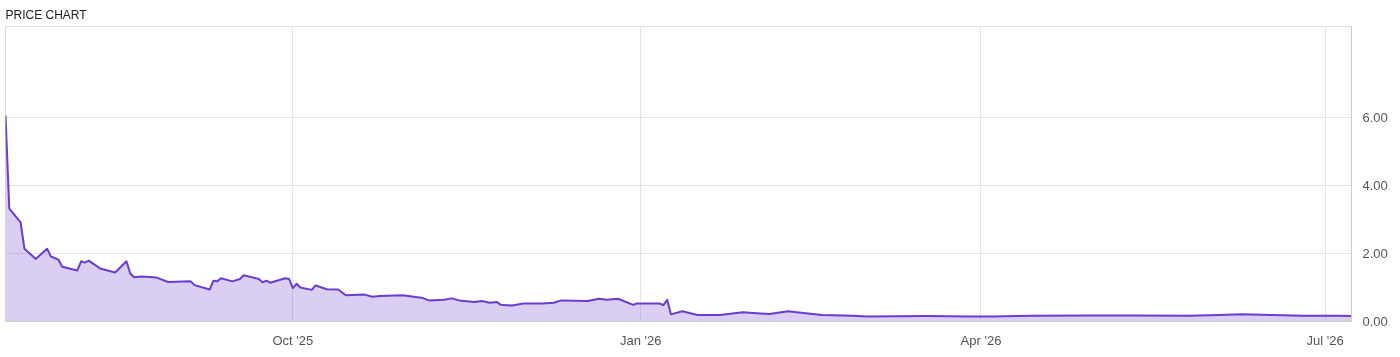  I want to click on y-tick-label: 2.00, so click(1375, 253).